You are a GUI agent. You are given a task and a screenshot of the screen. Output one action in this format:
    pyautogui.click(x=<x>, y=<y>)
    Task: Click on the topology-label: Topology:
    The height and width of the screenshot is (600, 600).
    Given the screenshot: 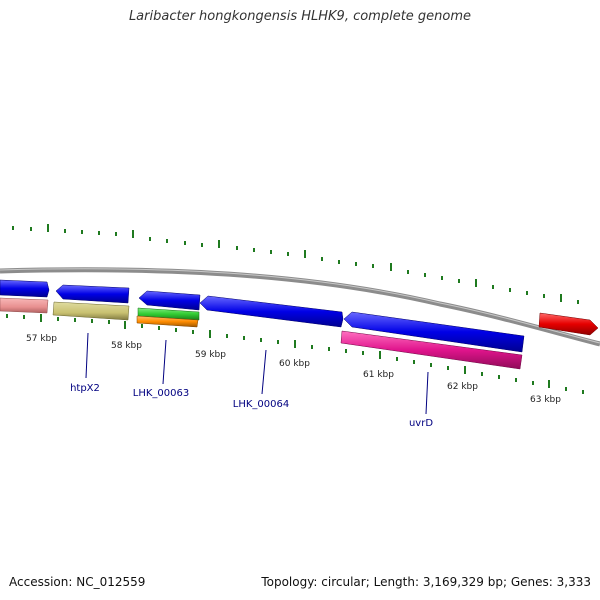 What is the action you would take?
    pyautogui.click(x=289, y=582)
    